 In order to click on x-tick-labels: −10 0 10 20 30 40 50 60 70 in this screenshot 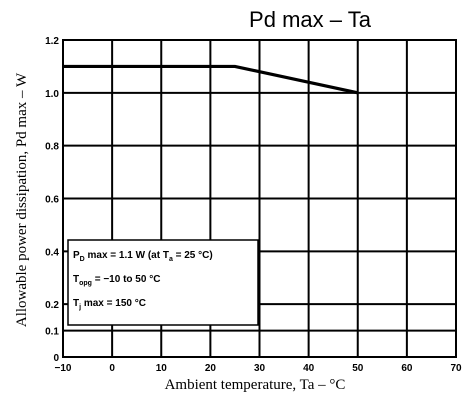, I will do `click(258, 368)`.